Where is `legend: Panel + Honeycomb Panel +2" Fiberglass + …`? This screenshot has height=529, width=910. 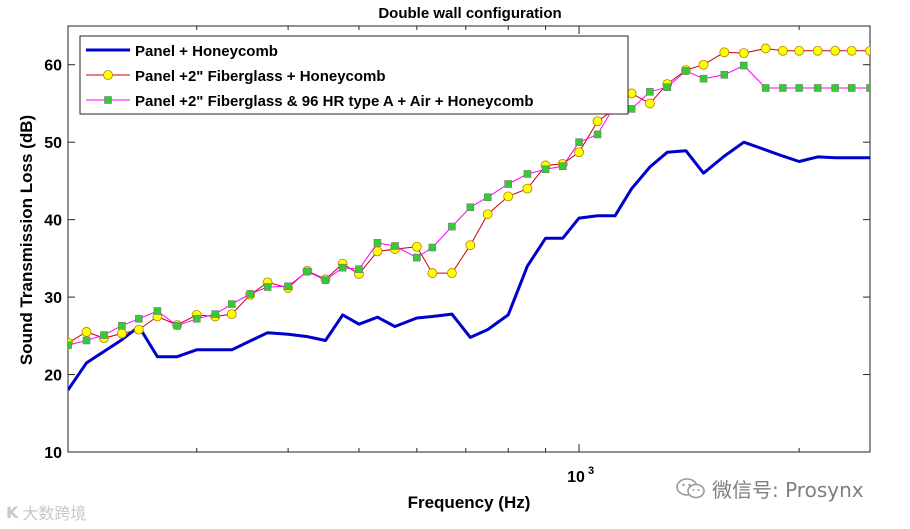
legend: Panel + Honeycomb Panel +2" Fiberglass + … is located at coordinates (354, 75).